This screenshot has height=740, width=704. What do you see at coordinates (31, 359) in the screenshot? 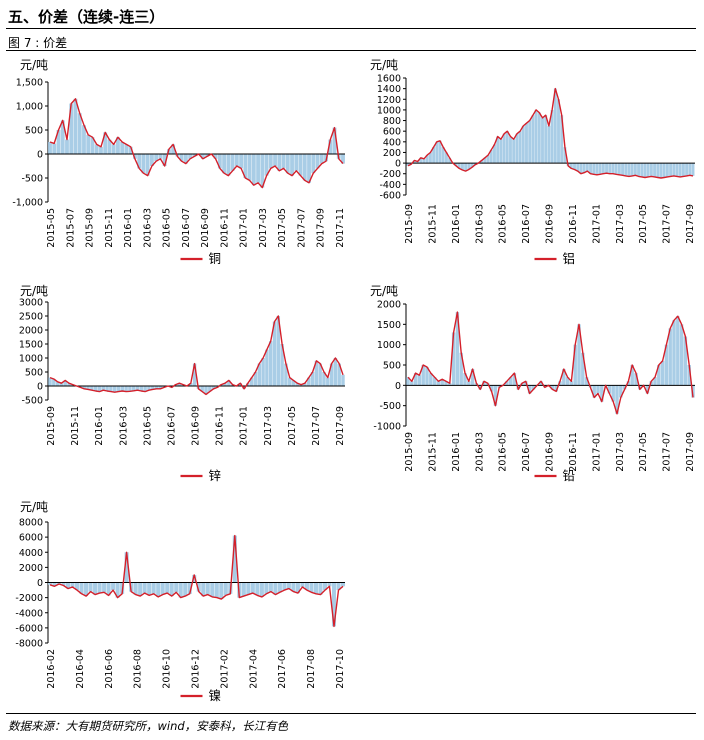
I see `y-tick-label: 1000` at bounding box center [31, 359].